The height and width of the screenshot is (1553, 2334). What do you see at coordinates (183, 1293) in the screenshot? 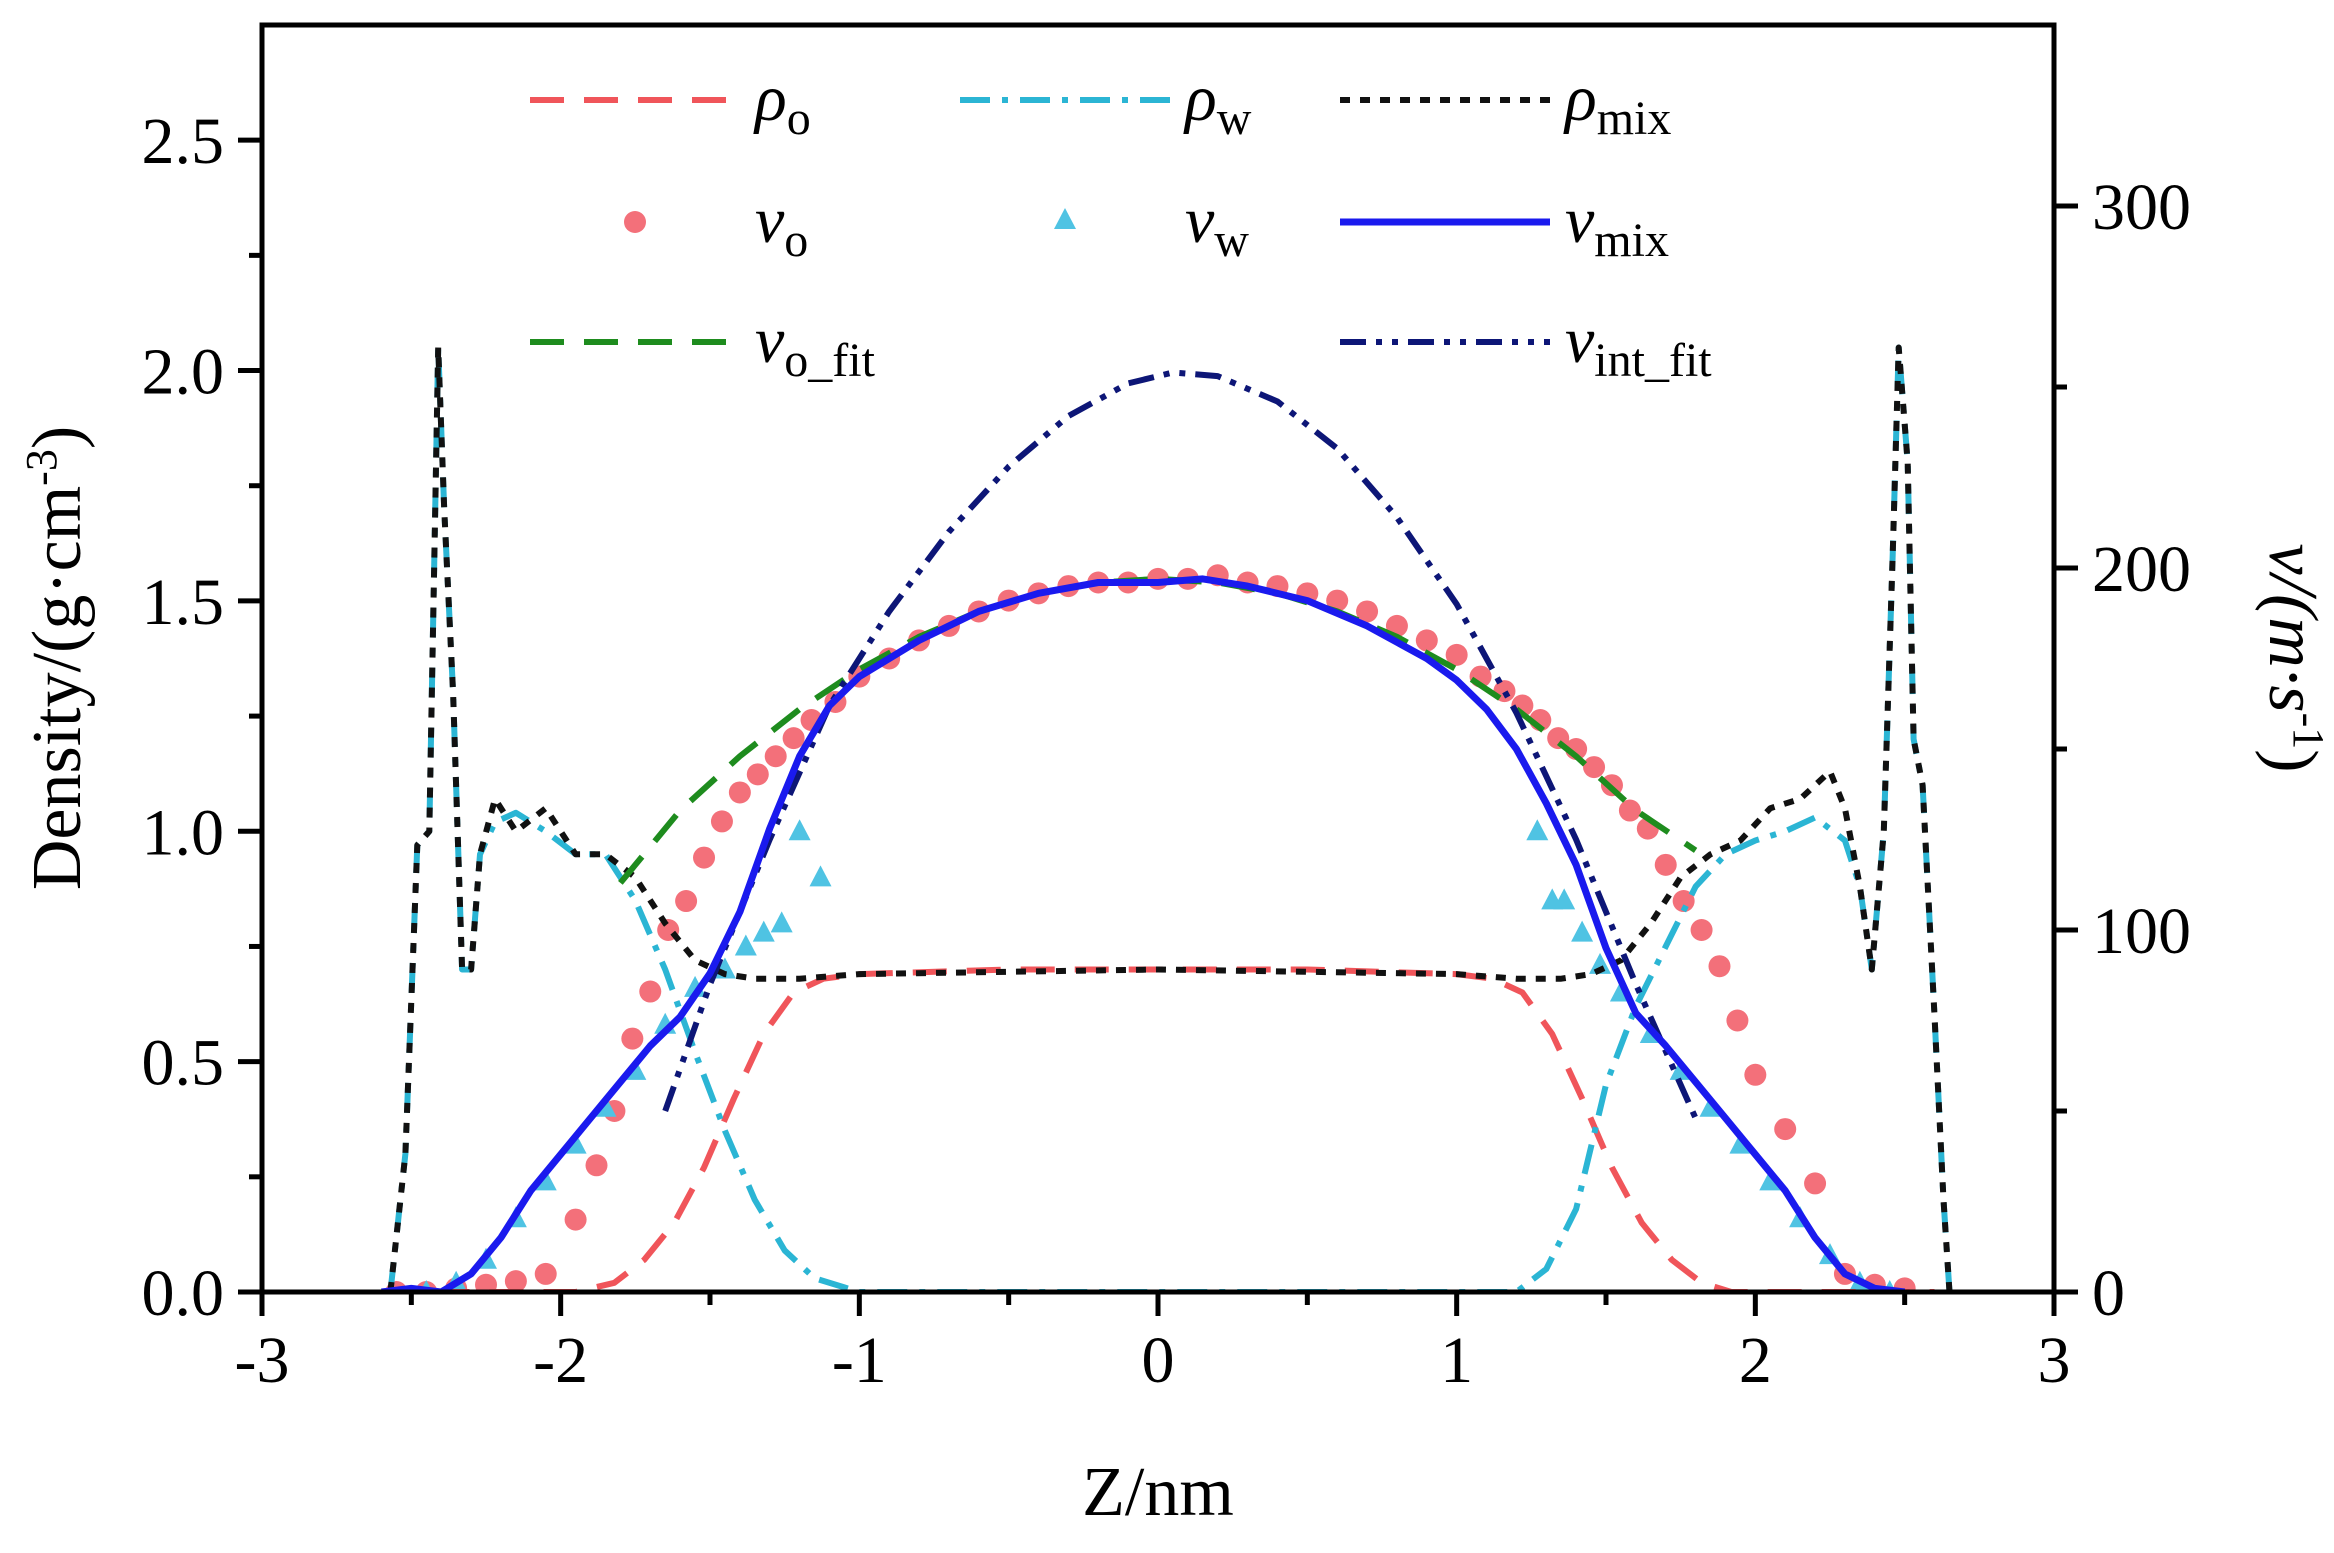
I see `y-tick-label: 0.0` at bounding box center [183, 1293].